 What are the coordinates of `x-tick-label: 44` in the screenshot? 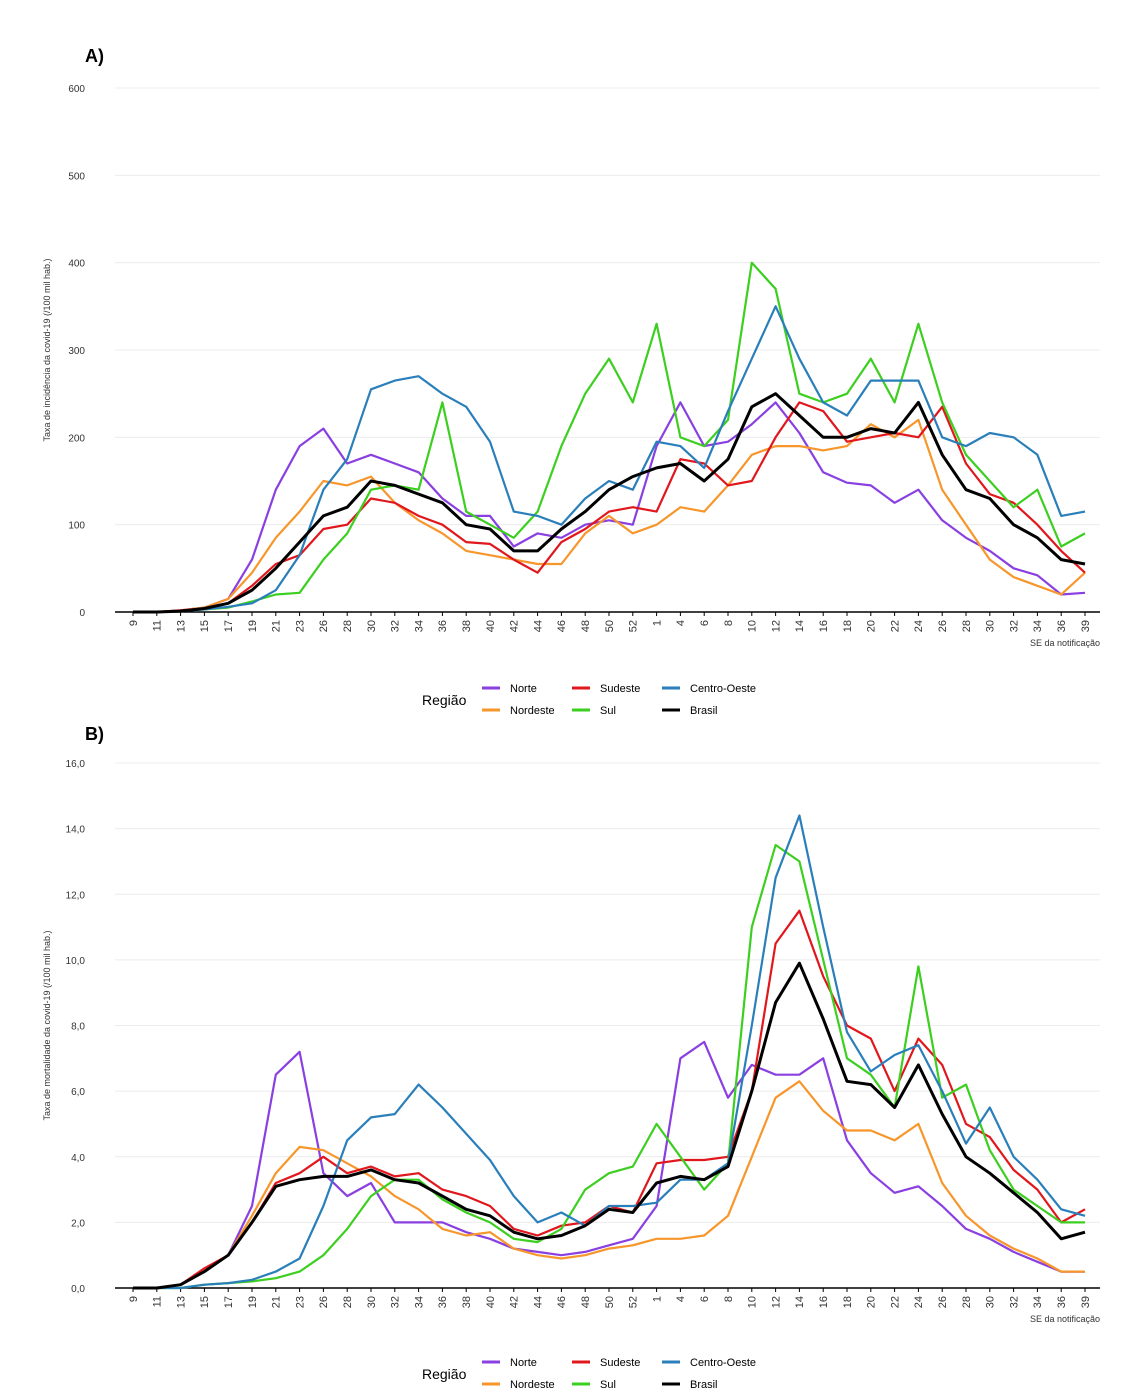 It's located at (538, 626).